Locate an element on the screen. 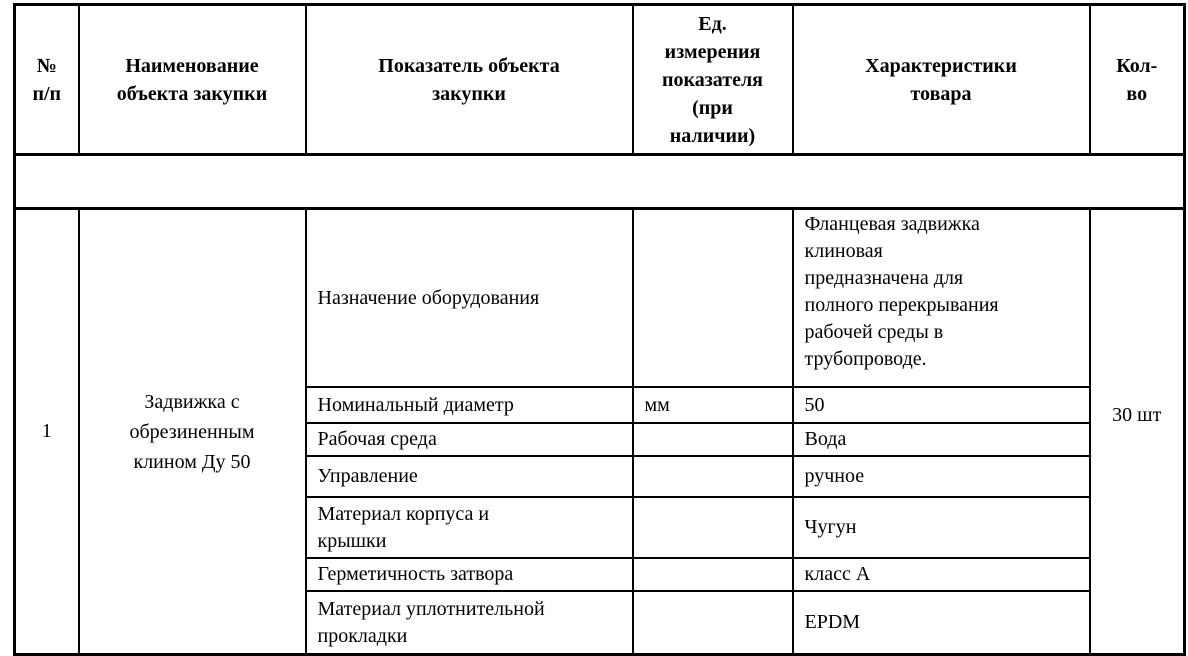 Image resolution: width=1188 pixels, height=656 pixels. spec-indicator-cell: Номинальный диаметр is located at coordinates (469, 405).